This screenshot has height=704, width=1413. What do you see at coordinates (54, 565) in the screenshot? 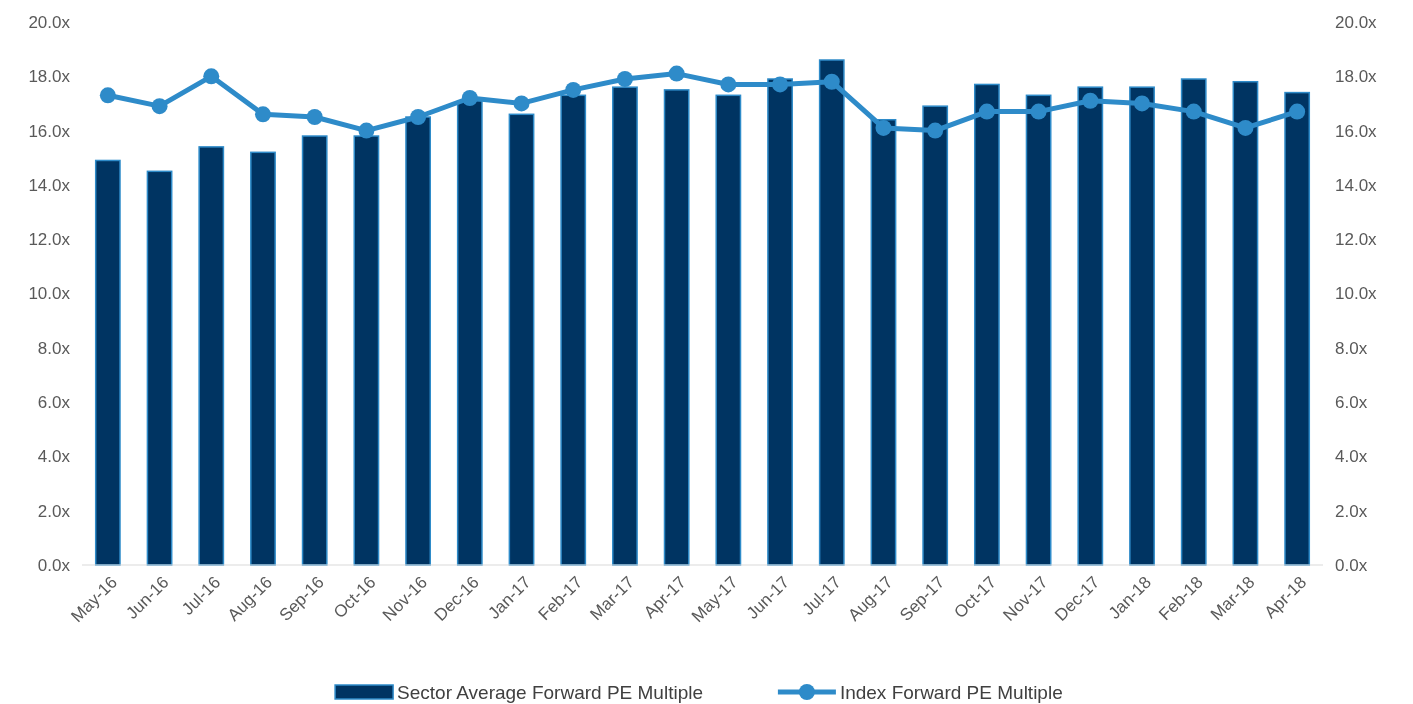
I see `y-tick-label: 0.0x` at bounding box center [54, 565].